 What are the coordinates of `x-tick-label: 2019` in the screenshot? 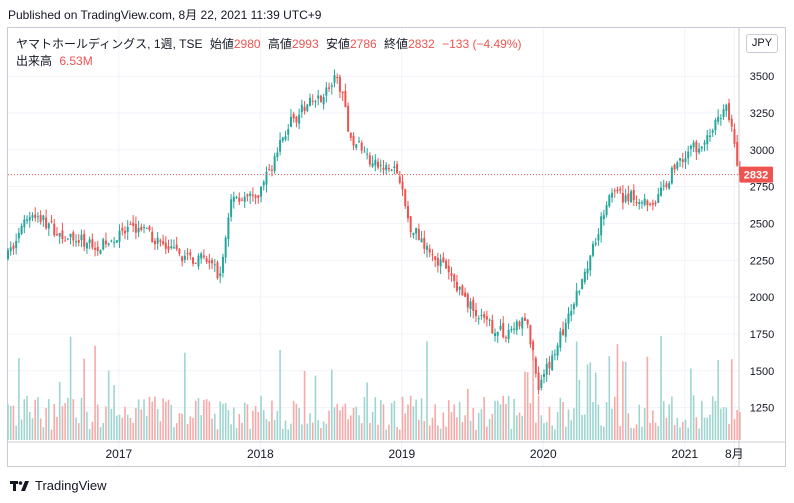 It's located at (401, 454).